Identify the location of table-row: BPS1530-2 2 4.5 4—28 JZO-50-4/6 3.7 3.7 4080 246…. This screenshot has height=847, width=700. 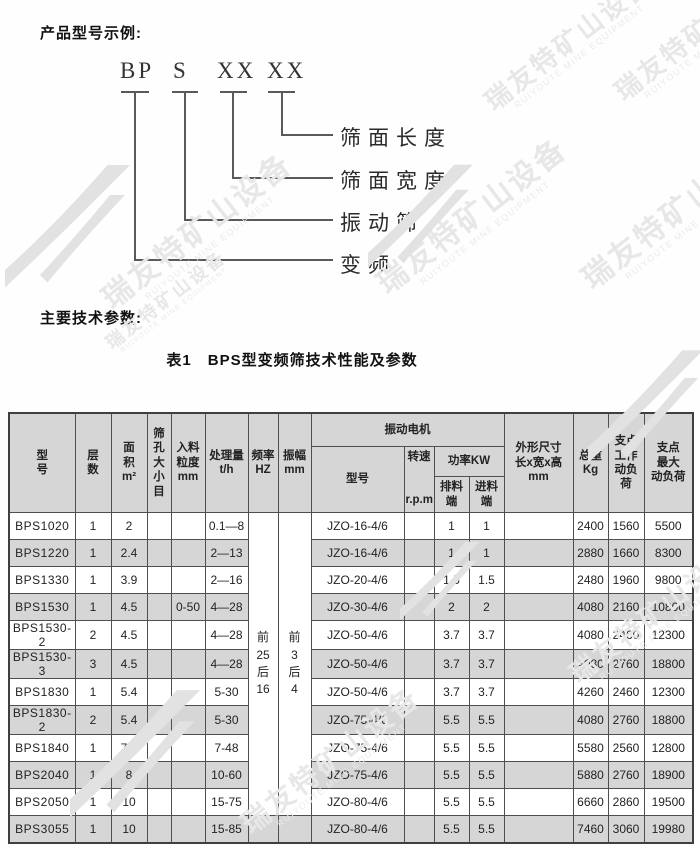
(351, 635).